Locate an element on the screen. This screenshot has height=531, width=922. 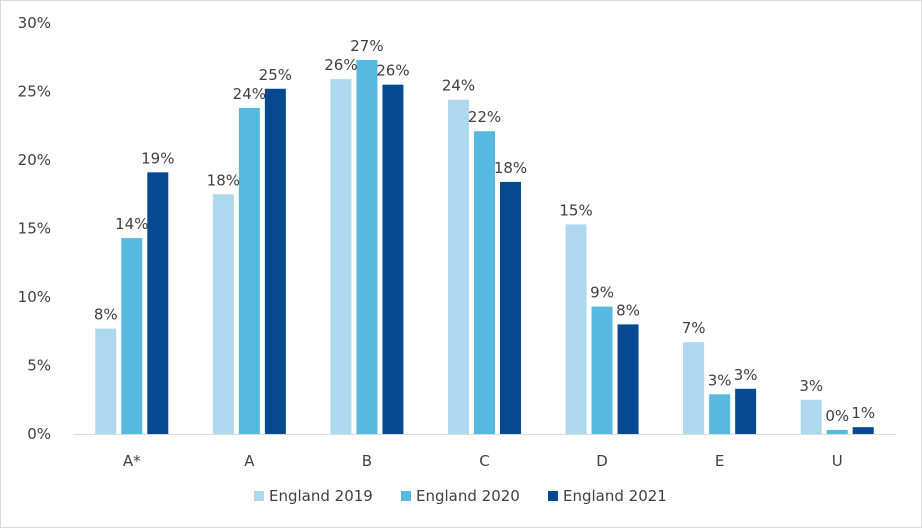
x-tick-label: A* is located at coordinates (132, 461).